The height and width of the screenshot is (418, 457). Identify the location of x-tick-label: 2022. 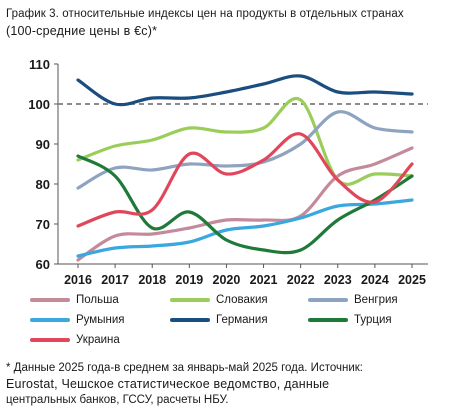
(301, 280).